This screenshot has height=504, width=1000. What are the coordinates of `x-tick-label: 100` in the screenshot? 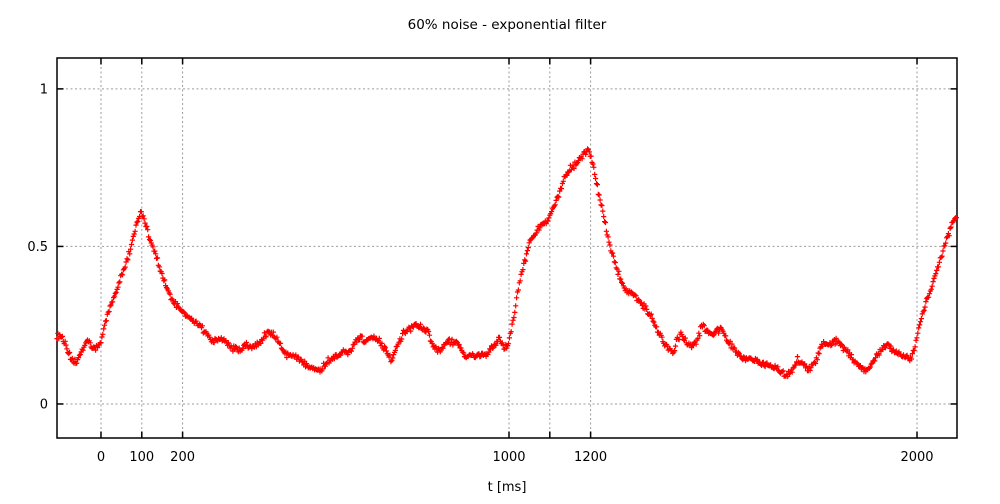 It's located at (141, 457).